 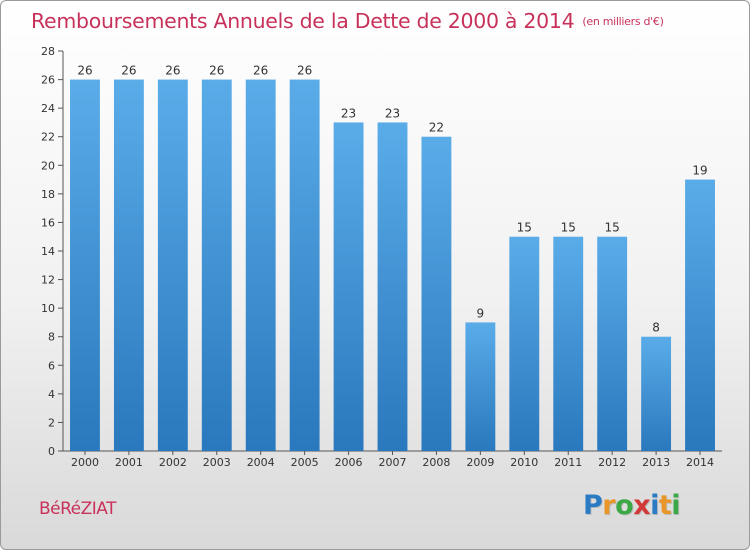 I want to click on y-tick-label: 24, so click(x=48, y=108).